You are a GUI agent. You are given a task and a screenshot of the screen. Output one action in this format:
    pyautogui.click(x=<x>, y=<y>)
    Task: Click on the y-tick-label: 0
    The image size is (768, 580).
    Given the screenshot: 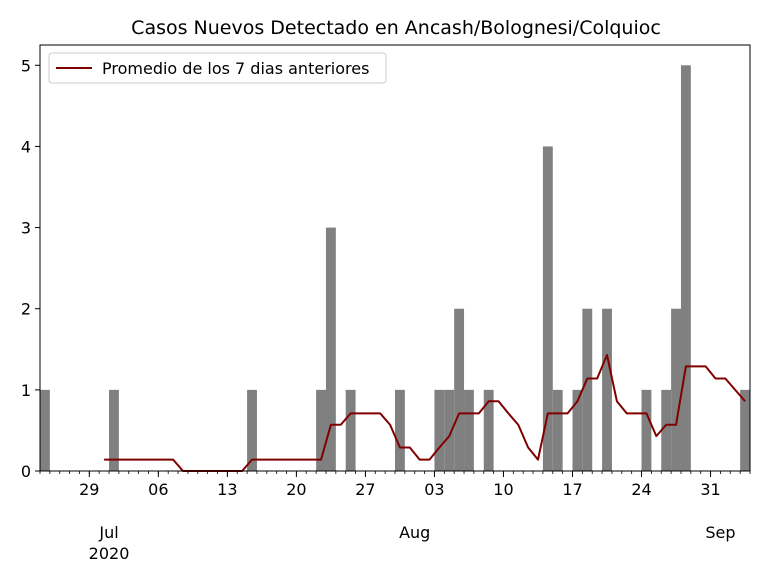 What is the action you would take?
    pyautogui.click(x=26, y=471)
    